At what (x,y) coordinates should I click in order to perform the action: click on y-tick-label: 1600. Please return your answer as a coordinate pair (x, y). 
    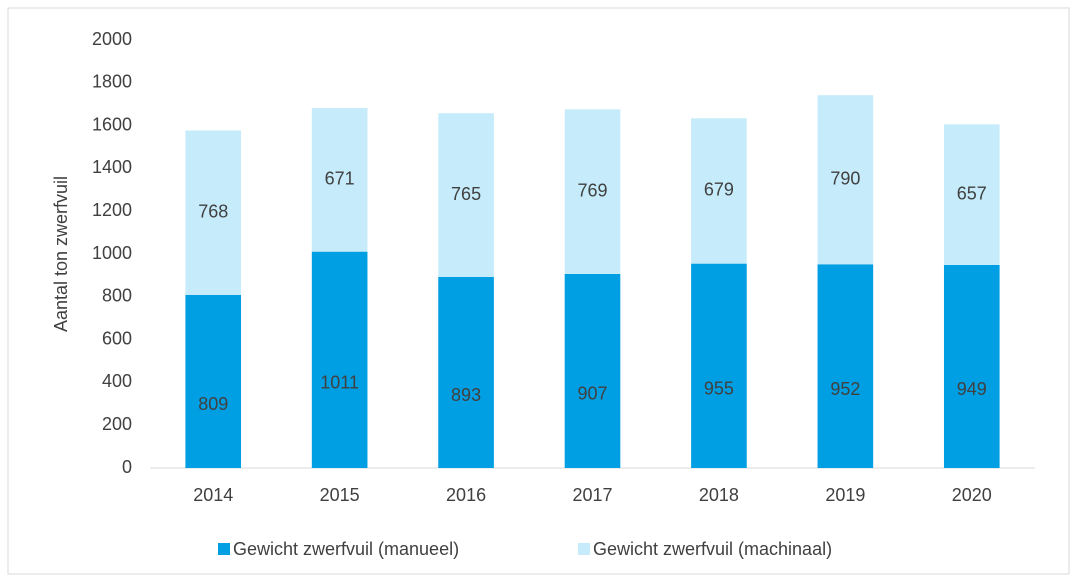
    Looking at the image, I should click on (112, 124).